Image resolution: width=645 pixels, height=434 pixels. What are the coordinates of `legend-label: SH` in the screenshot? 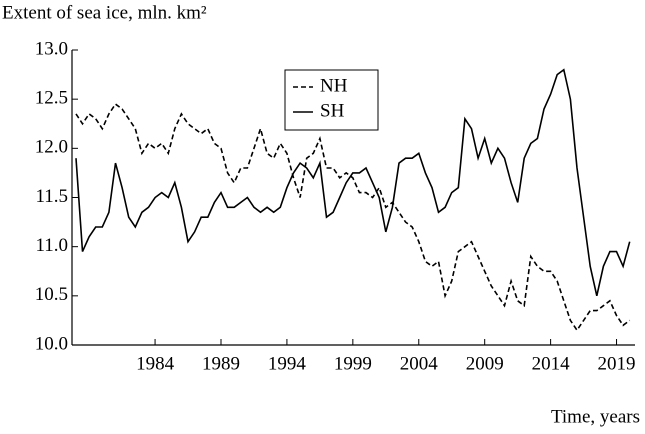 It's located at (332, 110).